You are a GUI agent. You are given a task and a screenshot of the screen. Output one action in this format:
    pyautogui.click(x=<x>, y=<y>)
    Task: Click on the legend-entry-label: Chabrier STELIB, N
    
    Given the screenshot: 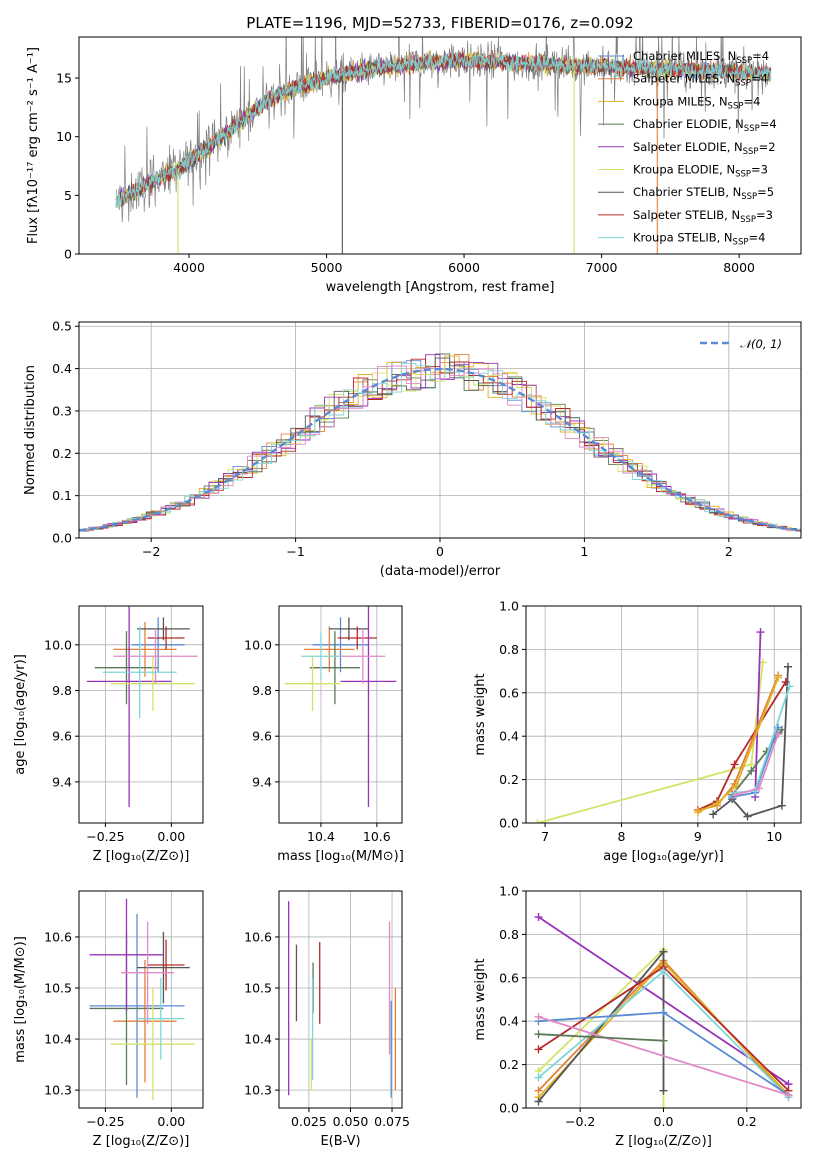 What is the action you would take?
    pyautogui.click(x=687, y=192)
    